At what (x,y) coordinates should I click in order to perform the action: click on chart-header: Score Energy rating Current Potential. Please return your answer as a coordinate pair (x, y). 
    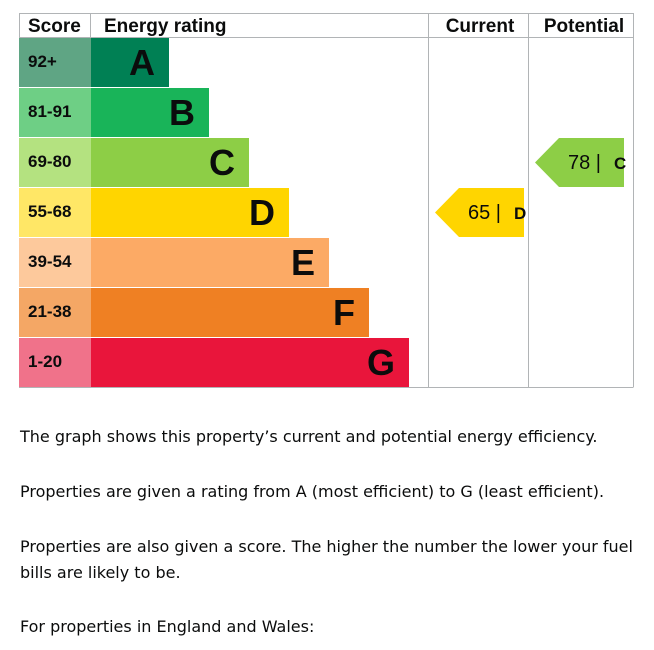
    Looking at the image, I should click on (326, 26).